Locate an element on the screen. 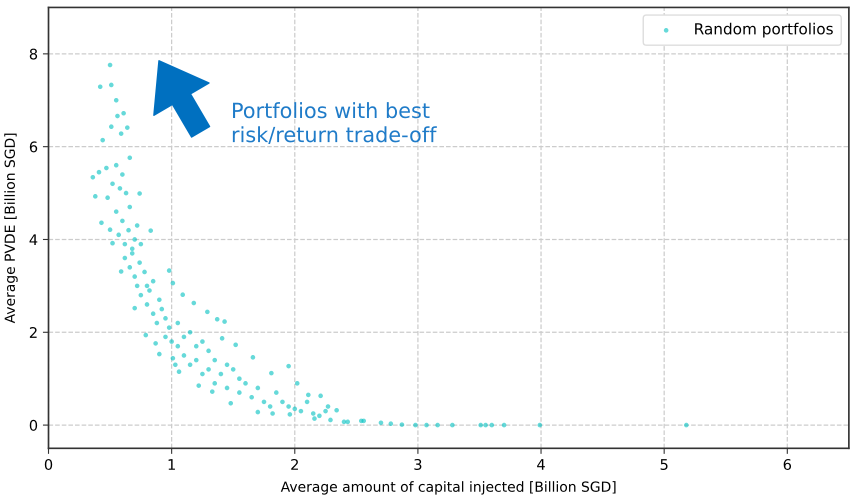  y-tick-label: 0 is located at coordinates (34, 425).